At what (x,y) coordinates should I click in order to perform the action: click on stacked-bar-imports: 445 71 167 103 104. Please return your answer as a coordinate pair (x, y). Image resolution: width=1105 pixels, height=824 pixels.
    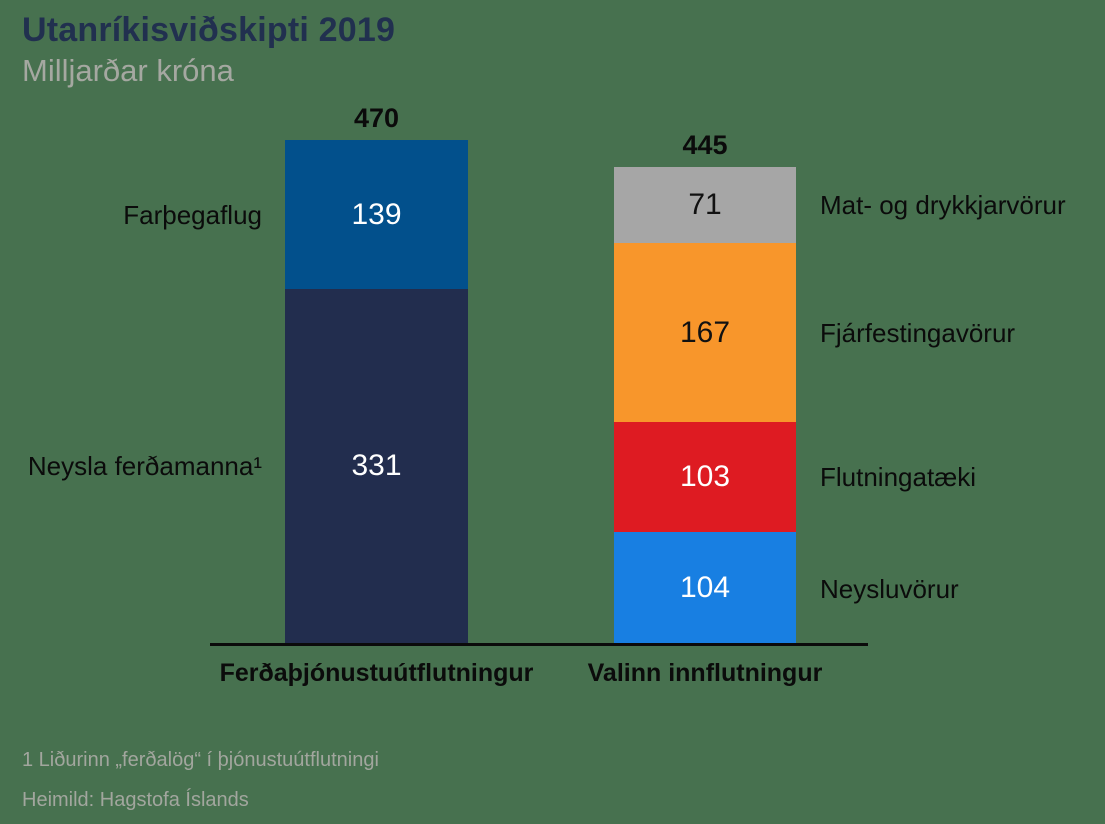
    Looking at the image, I should click on (705, 386).